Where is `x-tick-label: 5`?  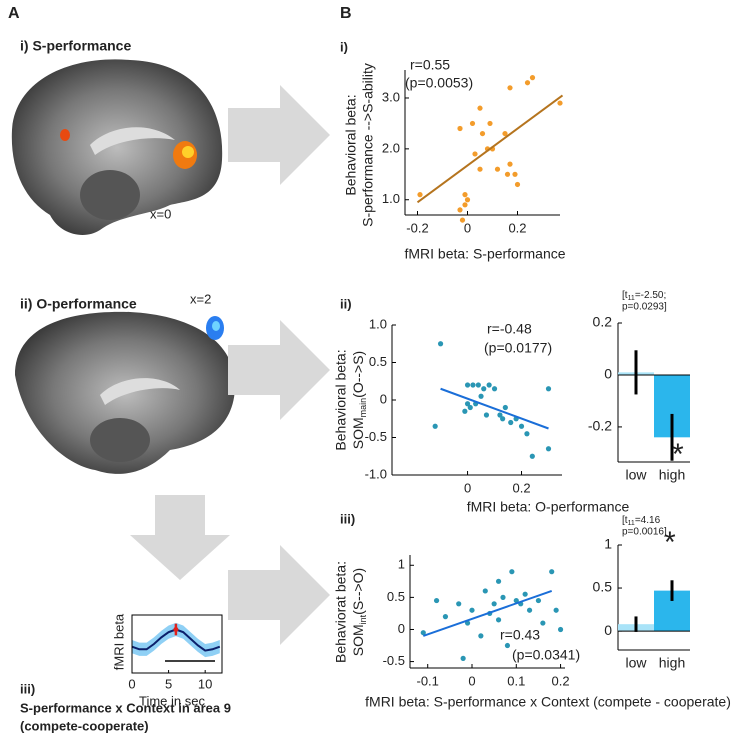 x-tick-label: 5 is located at coordinates (168, 683).